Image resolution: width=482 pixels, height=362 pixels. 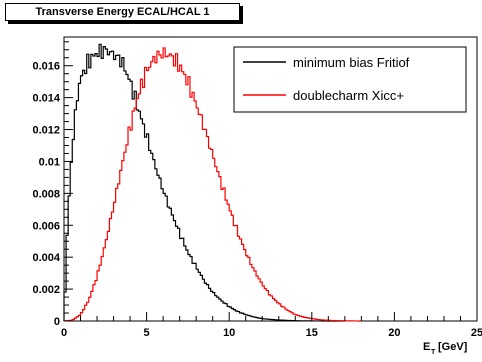 I want to click on x-tick-label: 5, so click(x=147, y=333).